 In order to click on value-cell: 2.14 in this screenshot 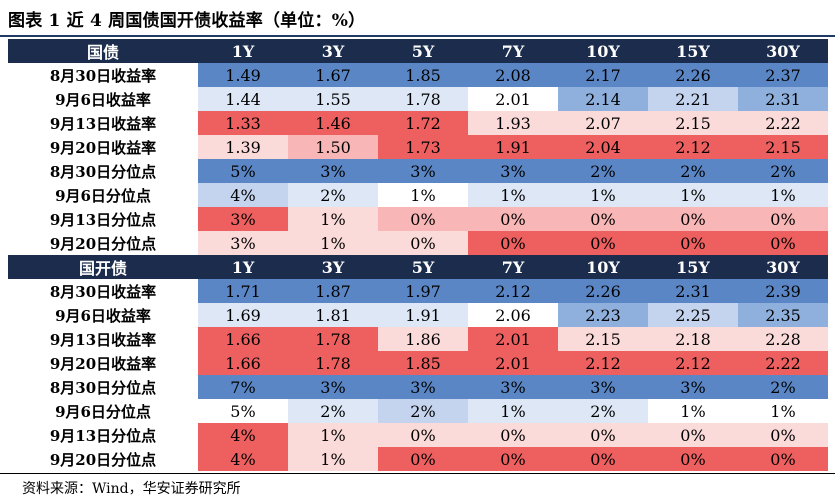, I will do `click(603, 99)`.